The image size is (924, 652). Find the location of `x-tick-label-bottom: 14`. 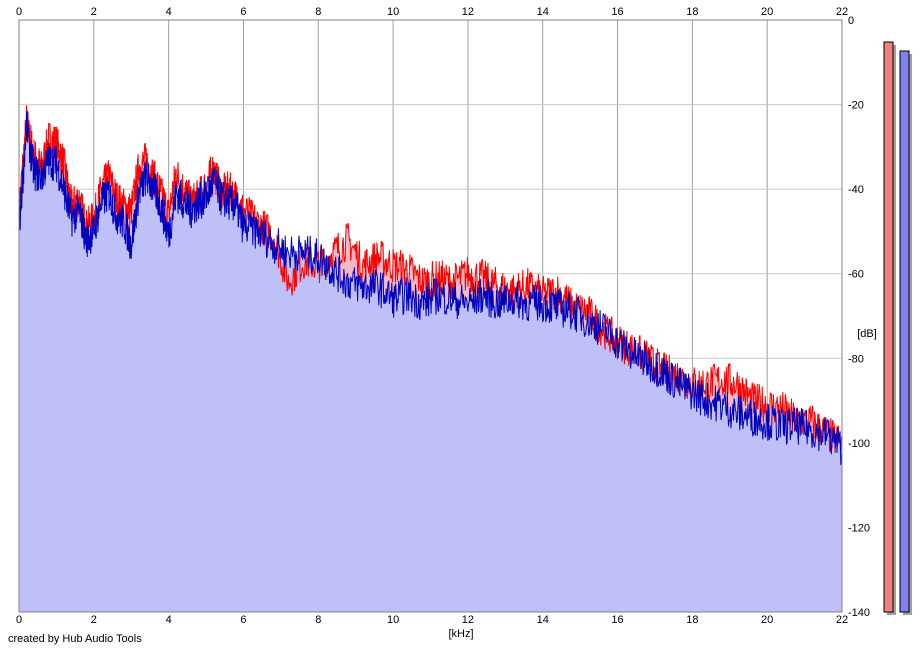

x-tick-label-bottom: 14 is located at coordinates (543, 620).